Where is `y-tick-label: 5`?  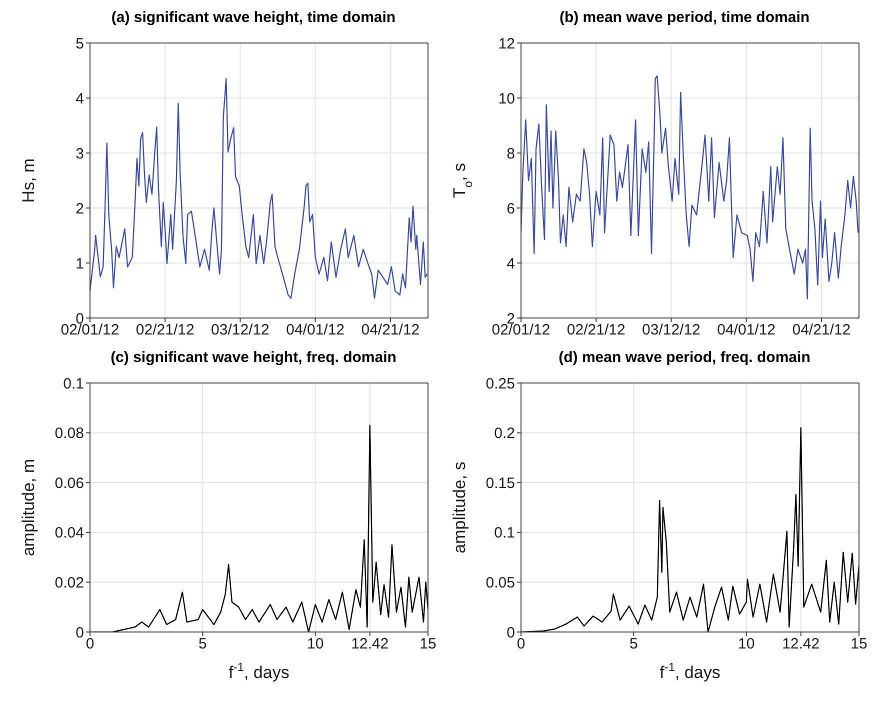 y-tick-label: 5 is located at coordinates (80, 43).